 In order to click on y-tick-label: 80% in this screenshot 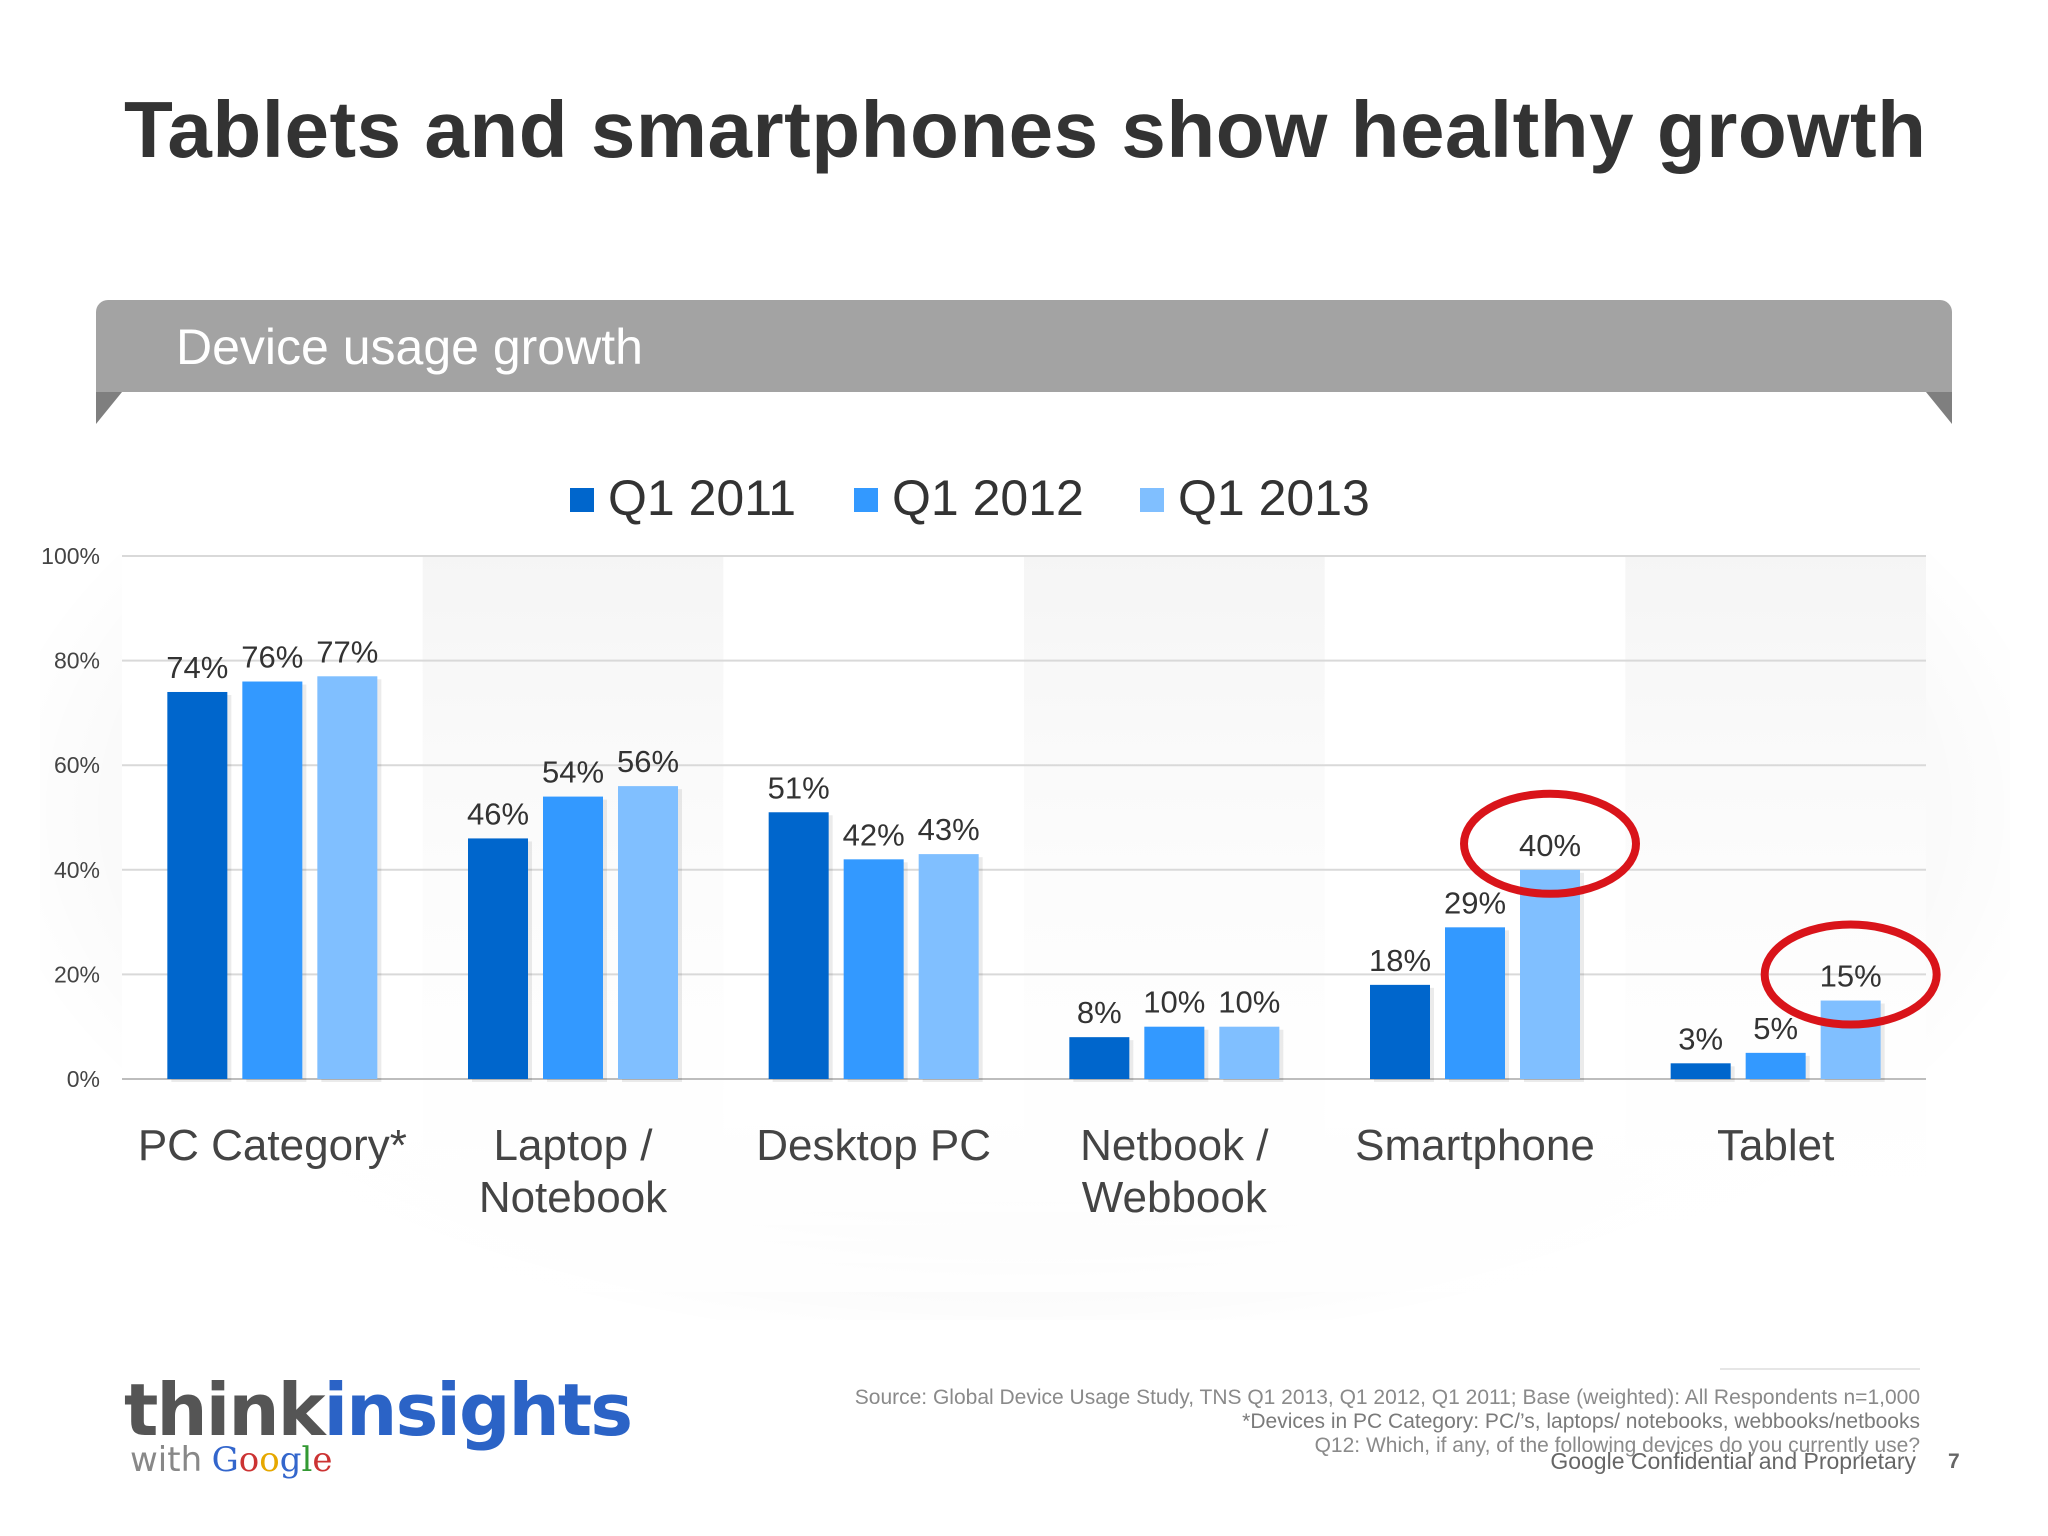, I will do `click(77, 661)`.